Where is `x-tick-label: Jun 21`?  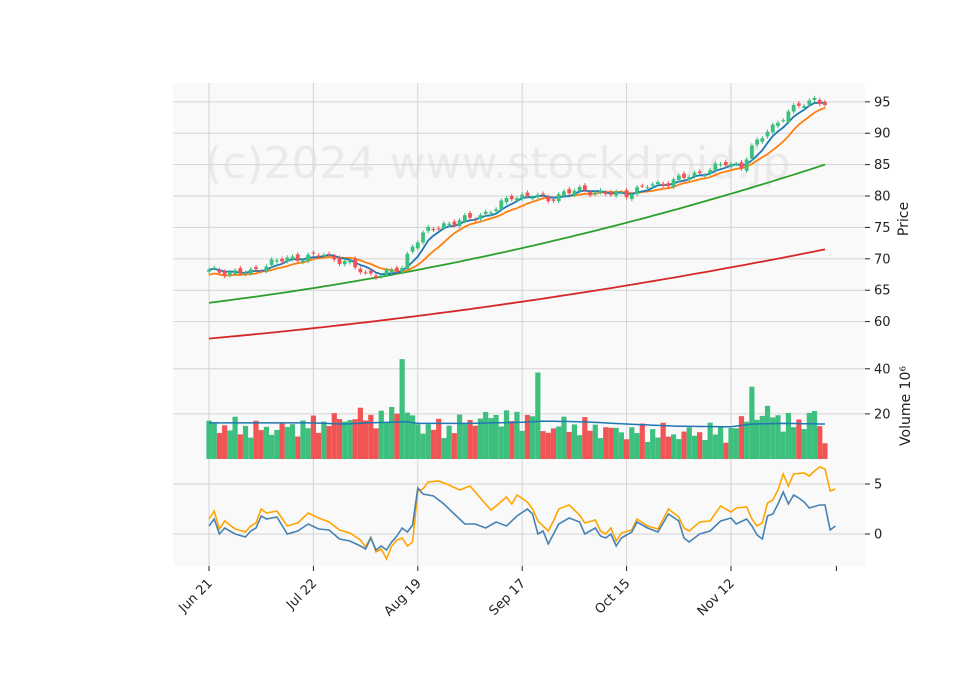
x-tick-label: Jun 21 is located at coordinates (196, 596).